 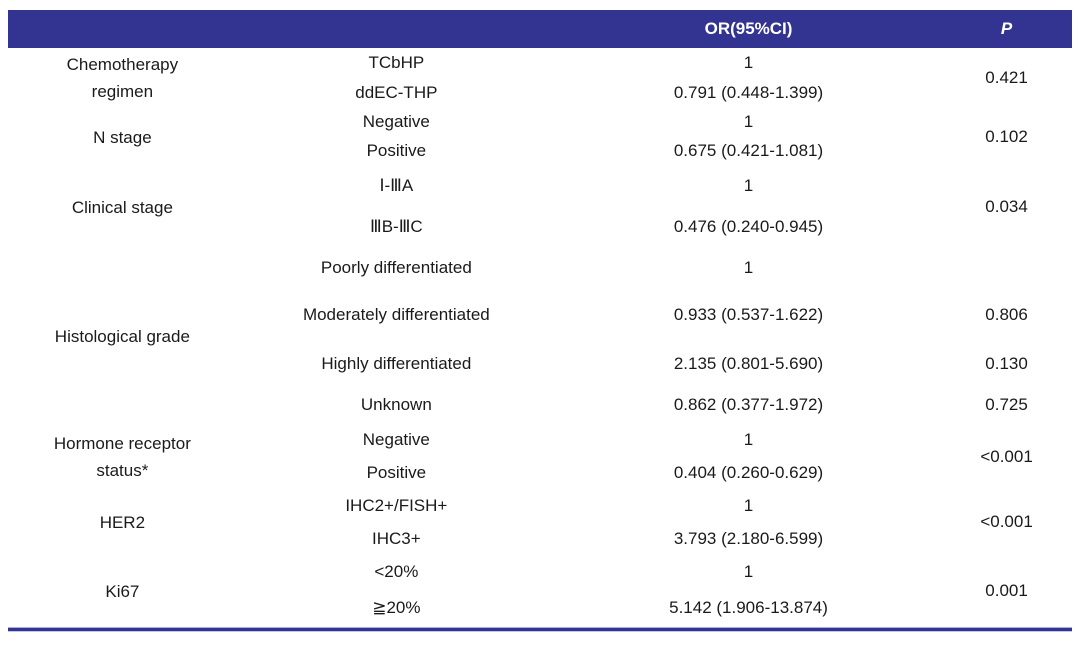 What do you see at coordinates (540, 473) in the screenshot?
I see `table-row: Positive 0.404 (0.260-0.629)` at bounding box center [540, 473].